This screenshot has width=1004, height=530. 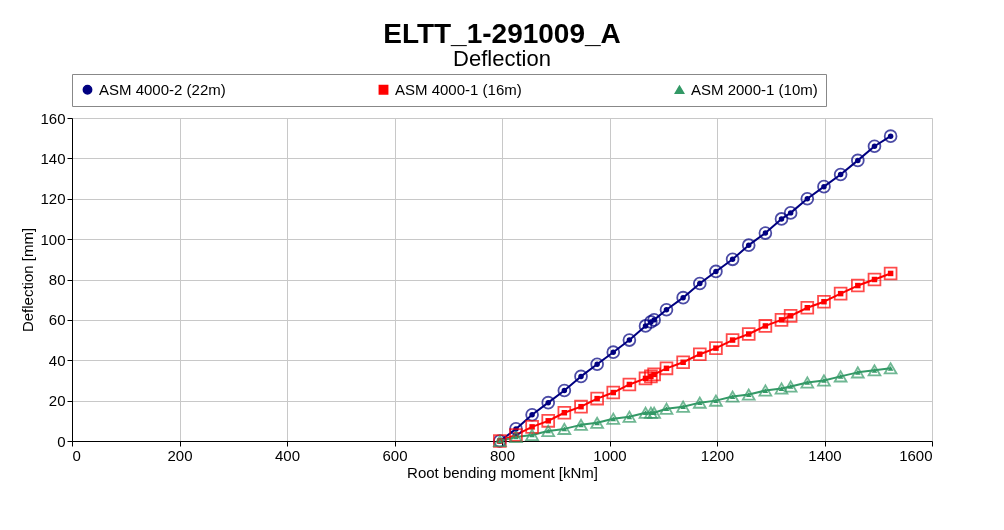 What do you see at coordinates (28, 280) in the screenshot?
I see `y-axis-title: Deflection [mm]` at bounding box center [28, 280].